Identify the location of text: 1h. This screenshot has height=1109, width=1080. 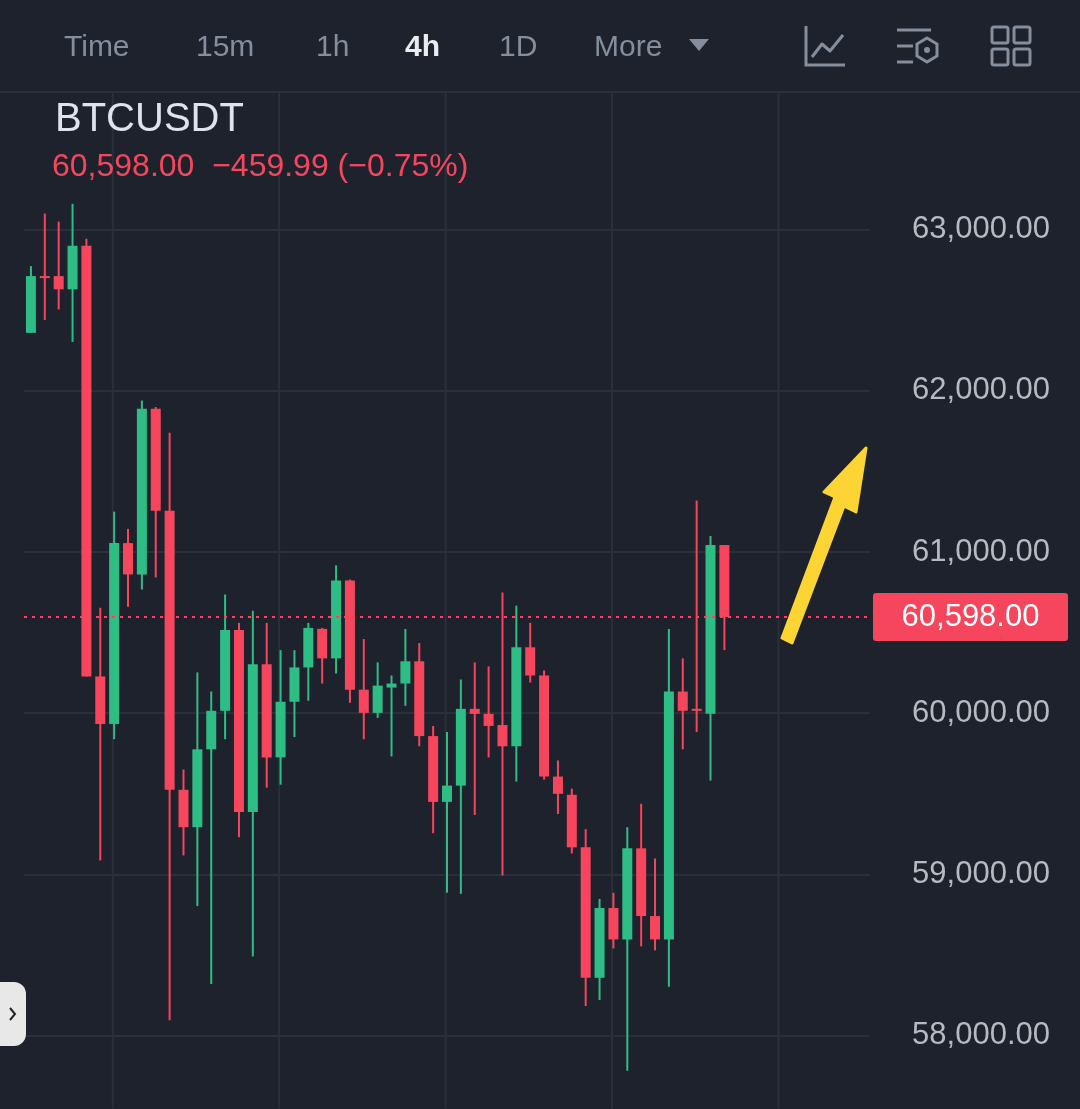
(333, 46).